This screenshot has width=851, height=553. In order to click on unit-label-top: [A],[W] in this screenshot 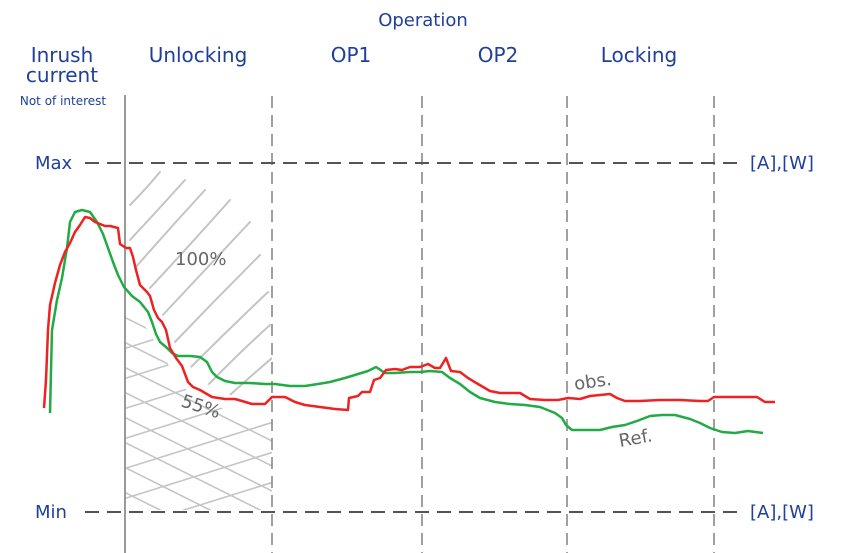, I will do `click(782, 163)`.